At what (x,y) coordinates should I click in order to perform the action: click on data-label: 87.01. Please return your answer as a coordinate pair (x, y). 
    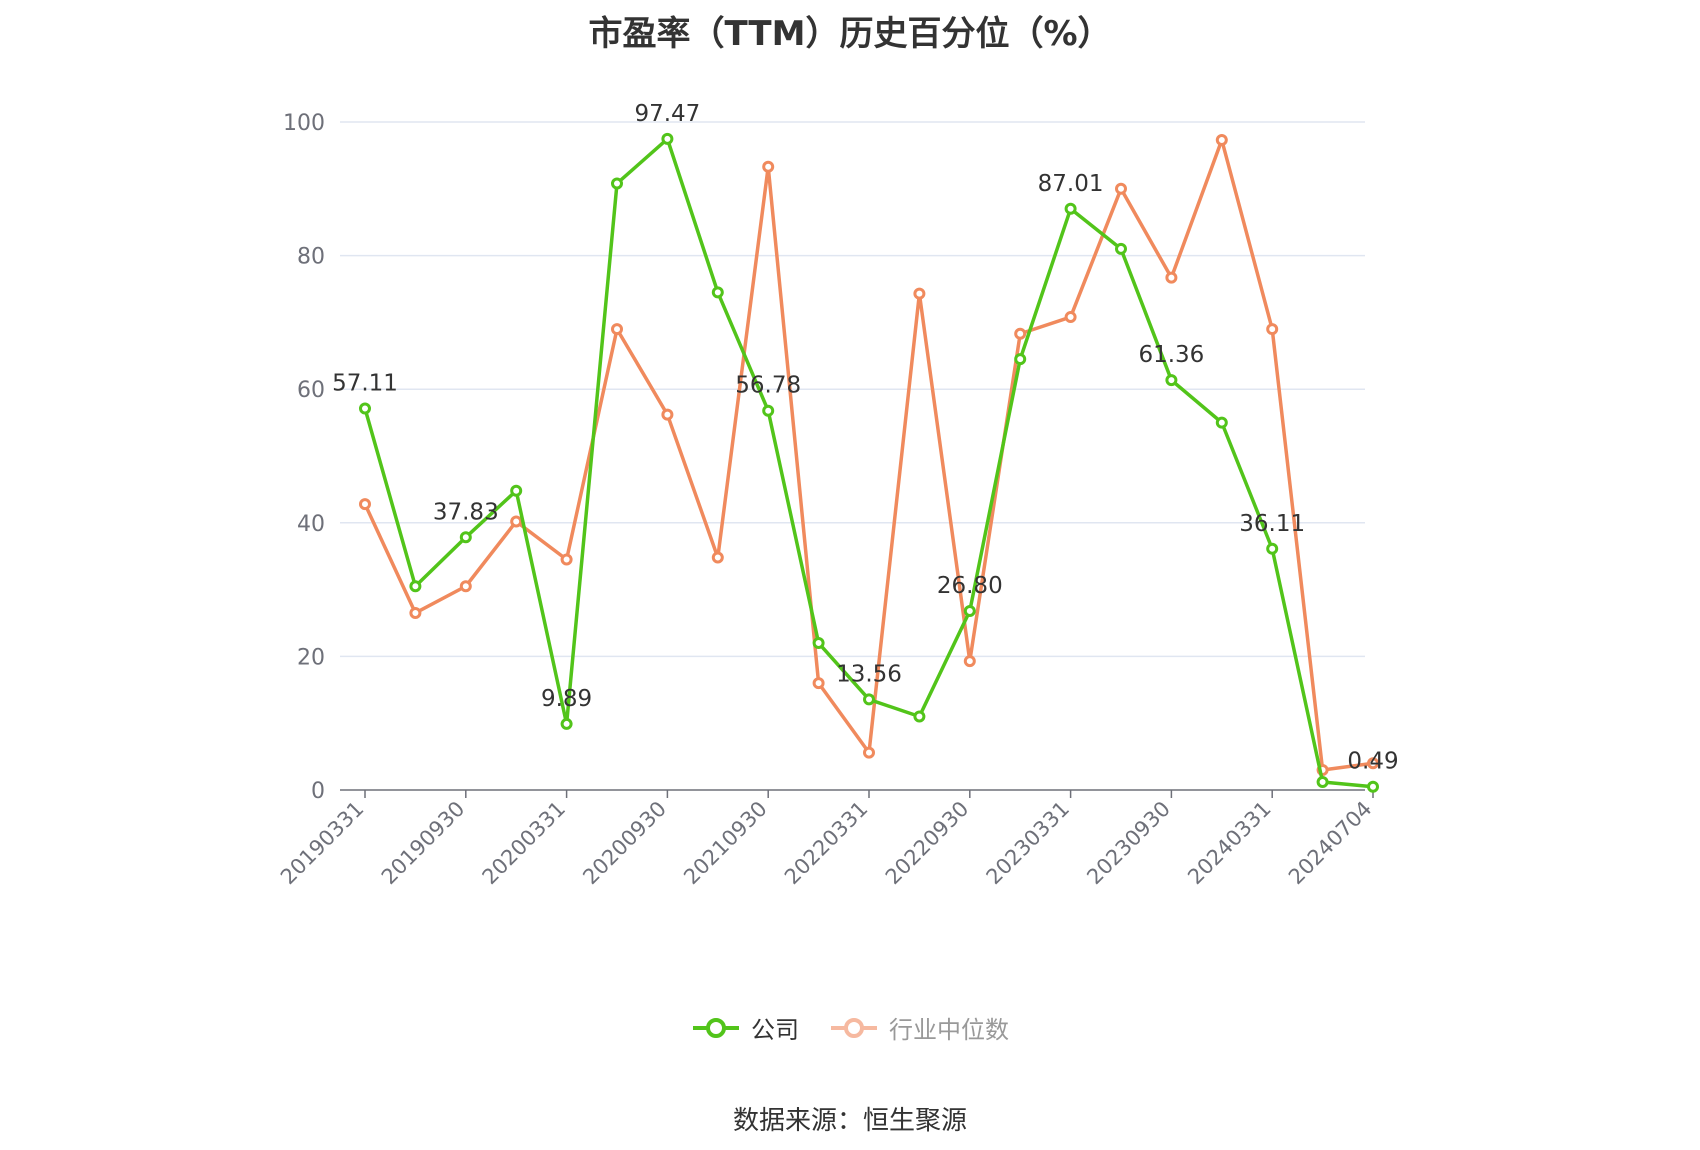
    Looking at the image, I should click on (1071, 184).